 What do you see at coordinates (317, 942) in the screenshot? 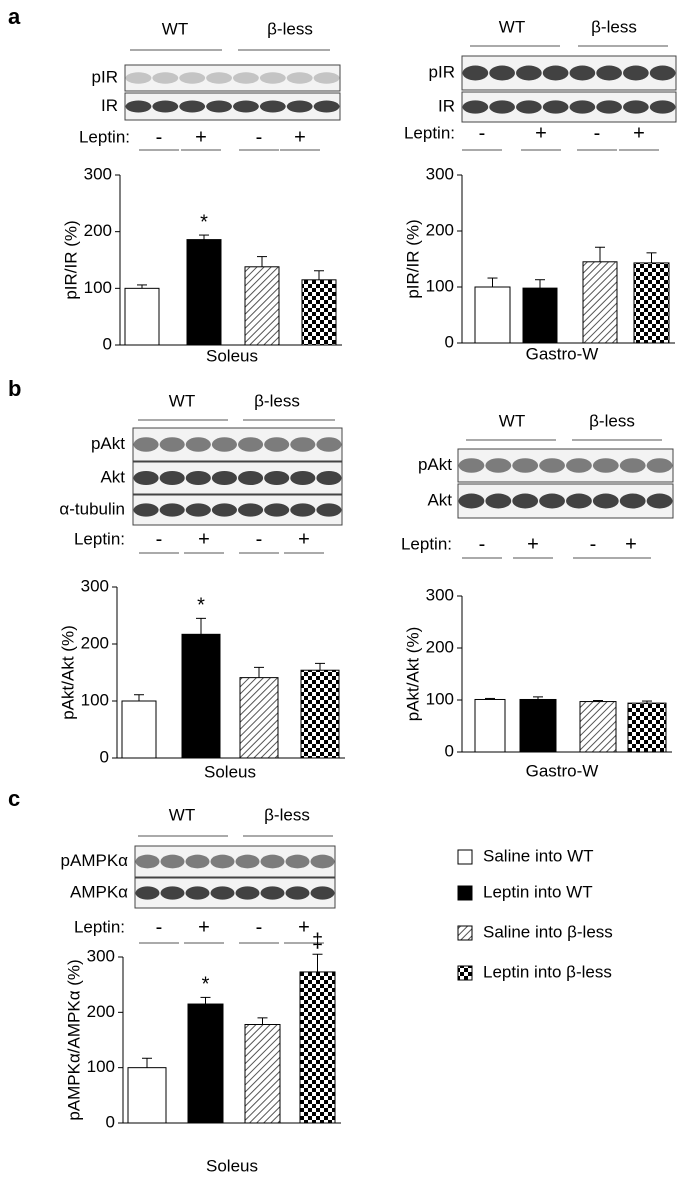
I see `annotation: ‡` at bounding box center [317, 942].